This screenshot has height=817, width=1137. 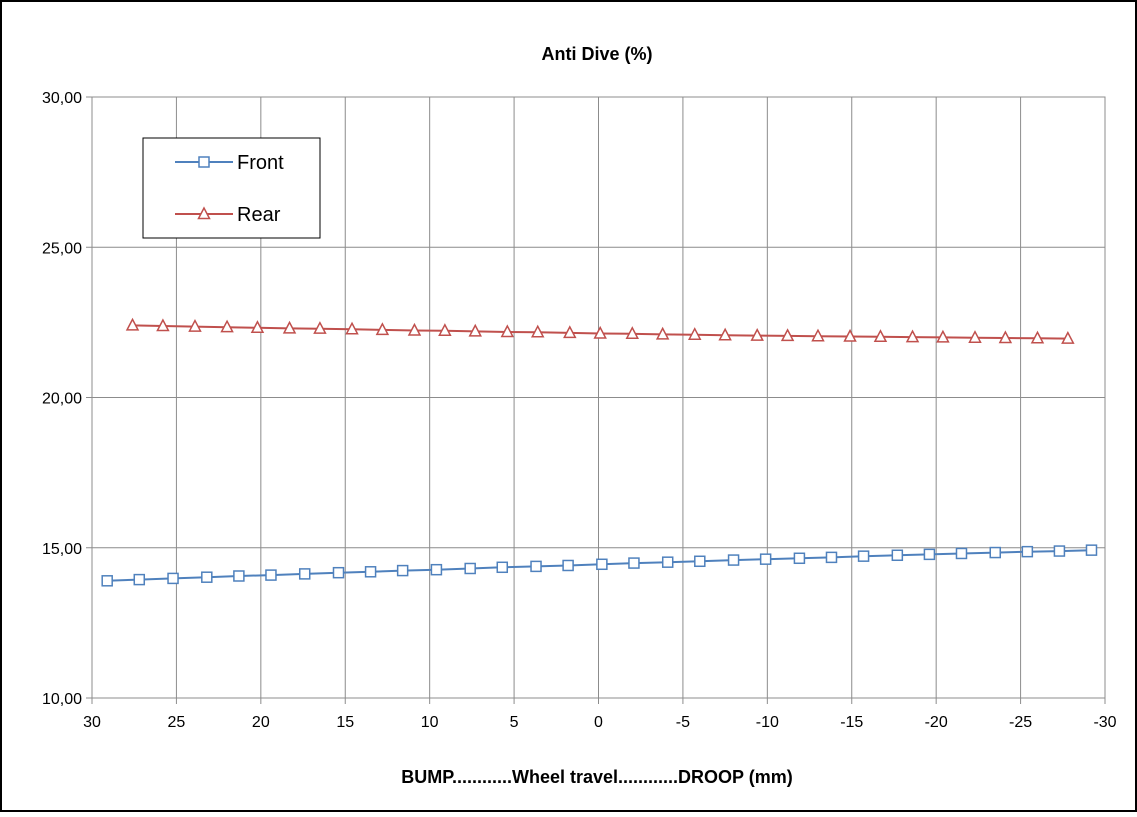 What do you see at coordinates (514, 722) in the screenshot?
I see `x-tick-label: 5` at bounding box center [514, 722].